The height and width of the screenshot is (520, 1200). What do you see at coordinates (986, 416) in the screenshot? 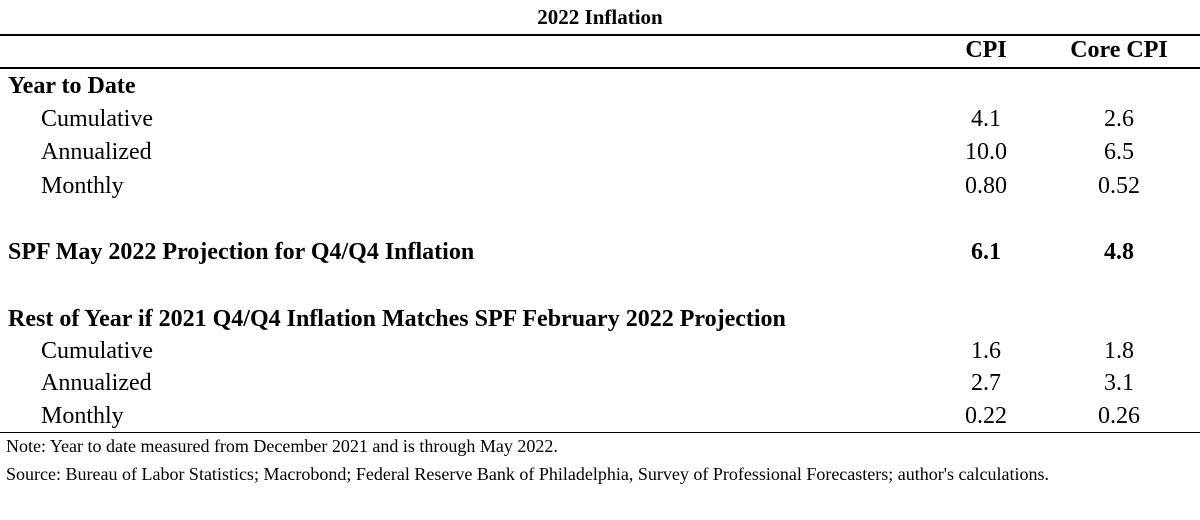
I see `cpi-value: 0.22` at bounding box center [986, 416].